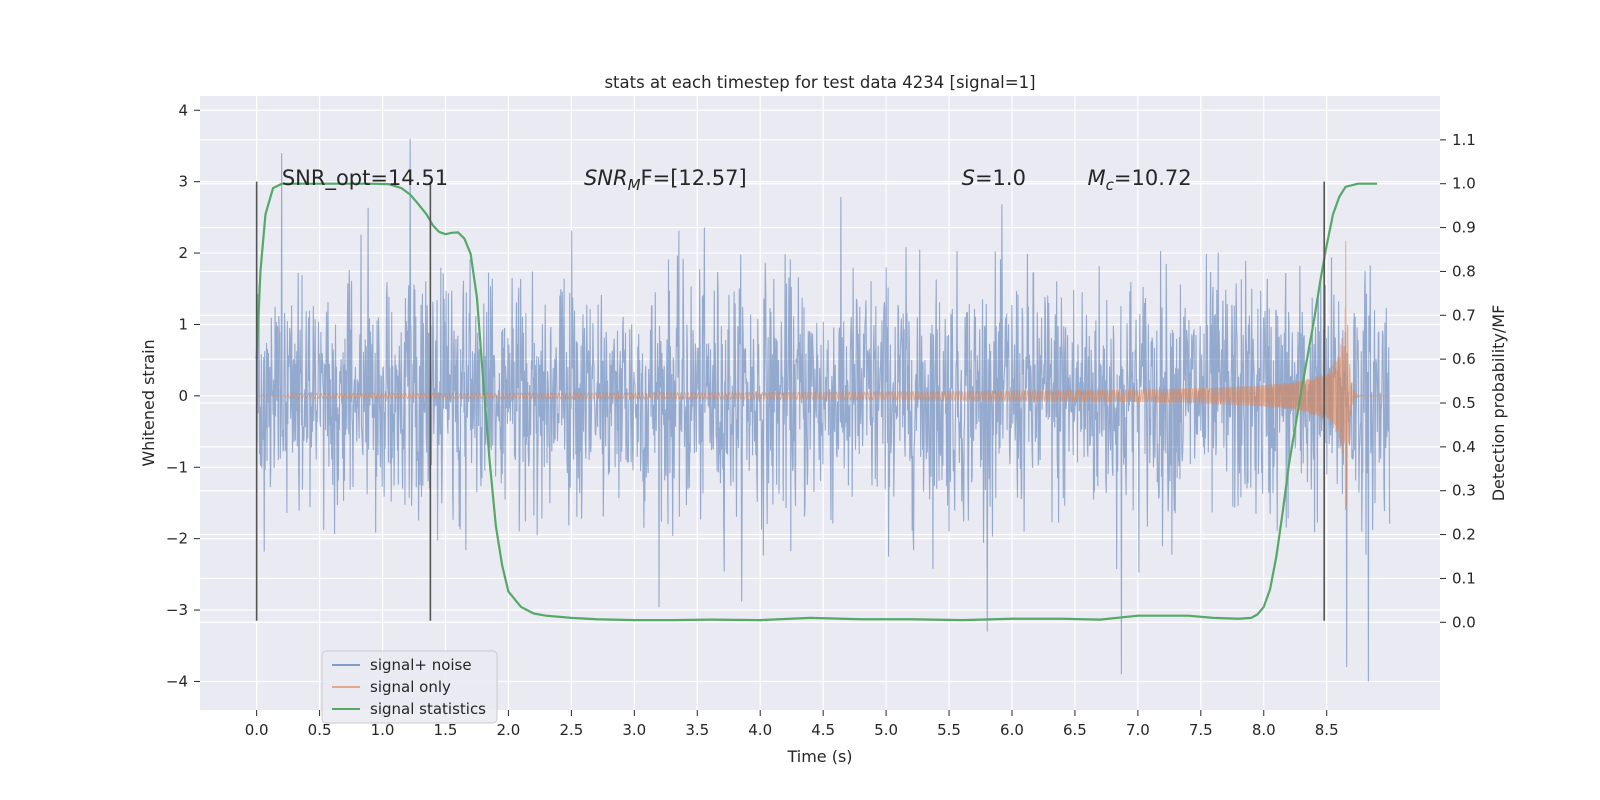  Describe the element at coordinates (1464, 622) in the screenshot. I see `y-right-tick-label: 0.0` at that location.